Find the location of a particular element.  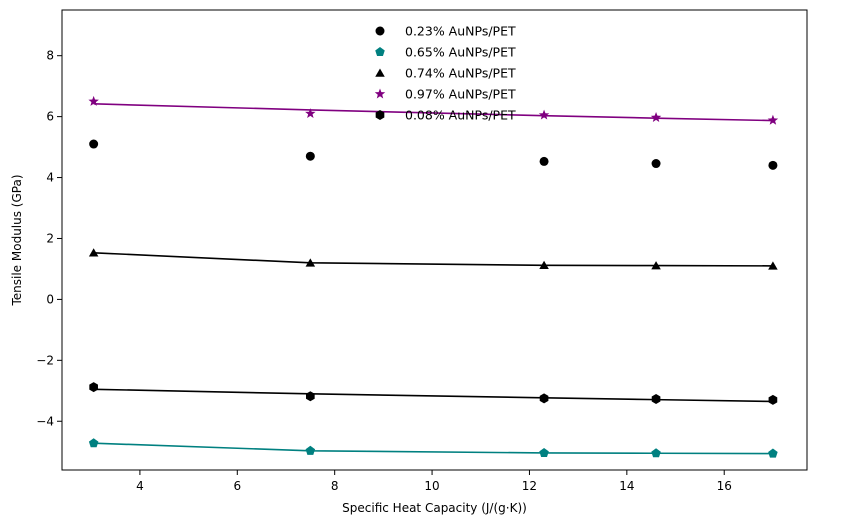

y-tick-label: 2 is located at coordinates (50, 238).